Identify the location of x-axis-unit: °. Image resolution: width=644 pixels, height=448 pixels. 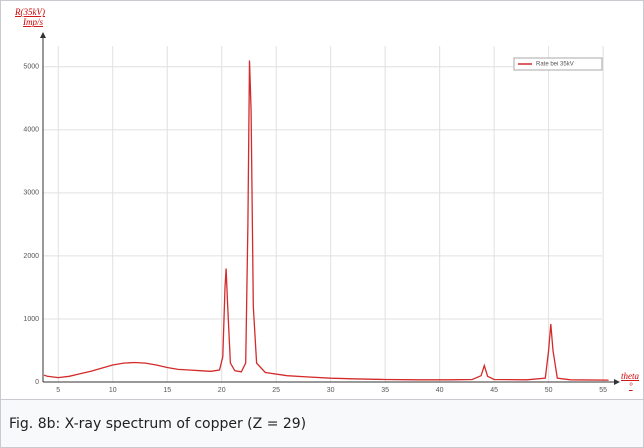
(631, 386).